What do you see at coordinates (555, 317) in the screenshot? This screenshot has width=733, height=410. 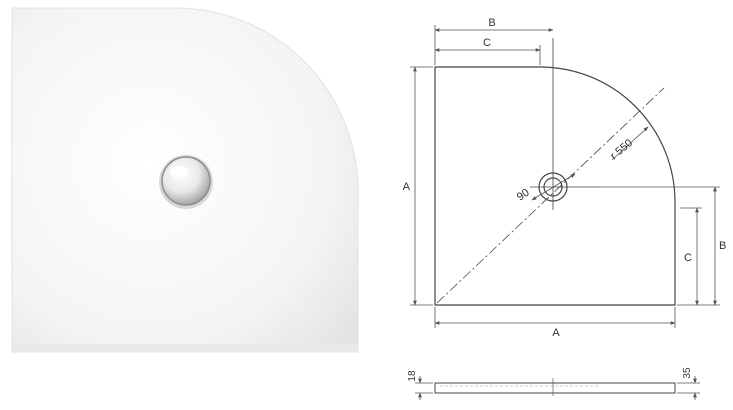 I see `dim-A-bottom` at bounding box center [555, 317].